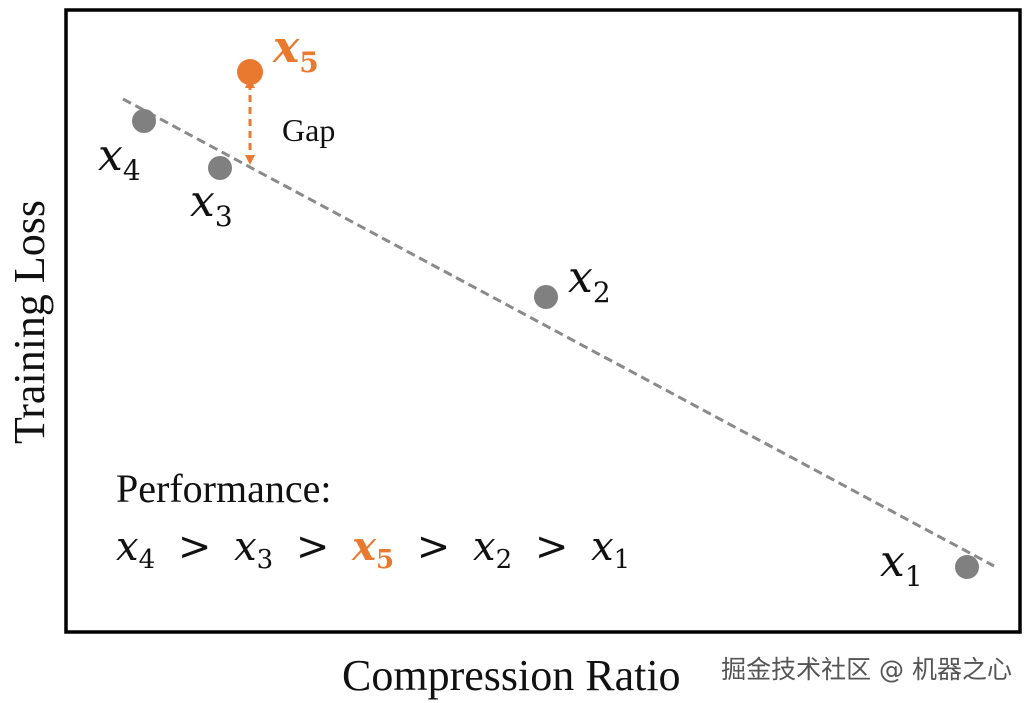 This screenshot has width=1032, height=703. Describe the element at coordinates (265, 560) in the screenshot. I see `perf-x3-sub: 3` at that location.